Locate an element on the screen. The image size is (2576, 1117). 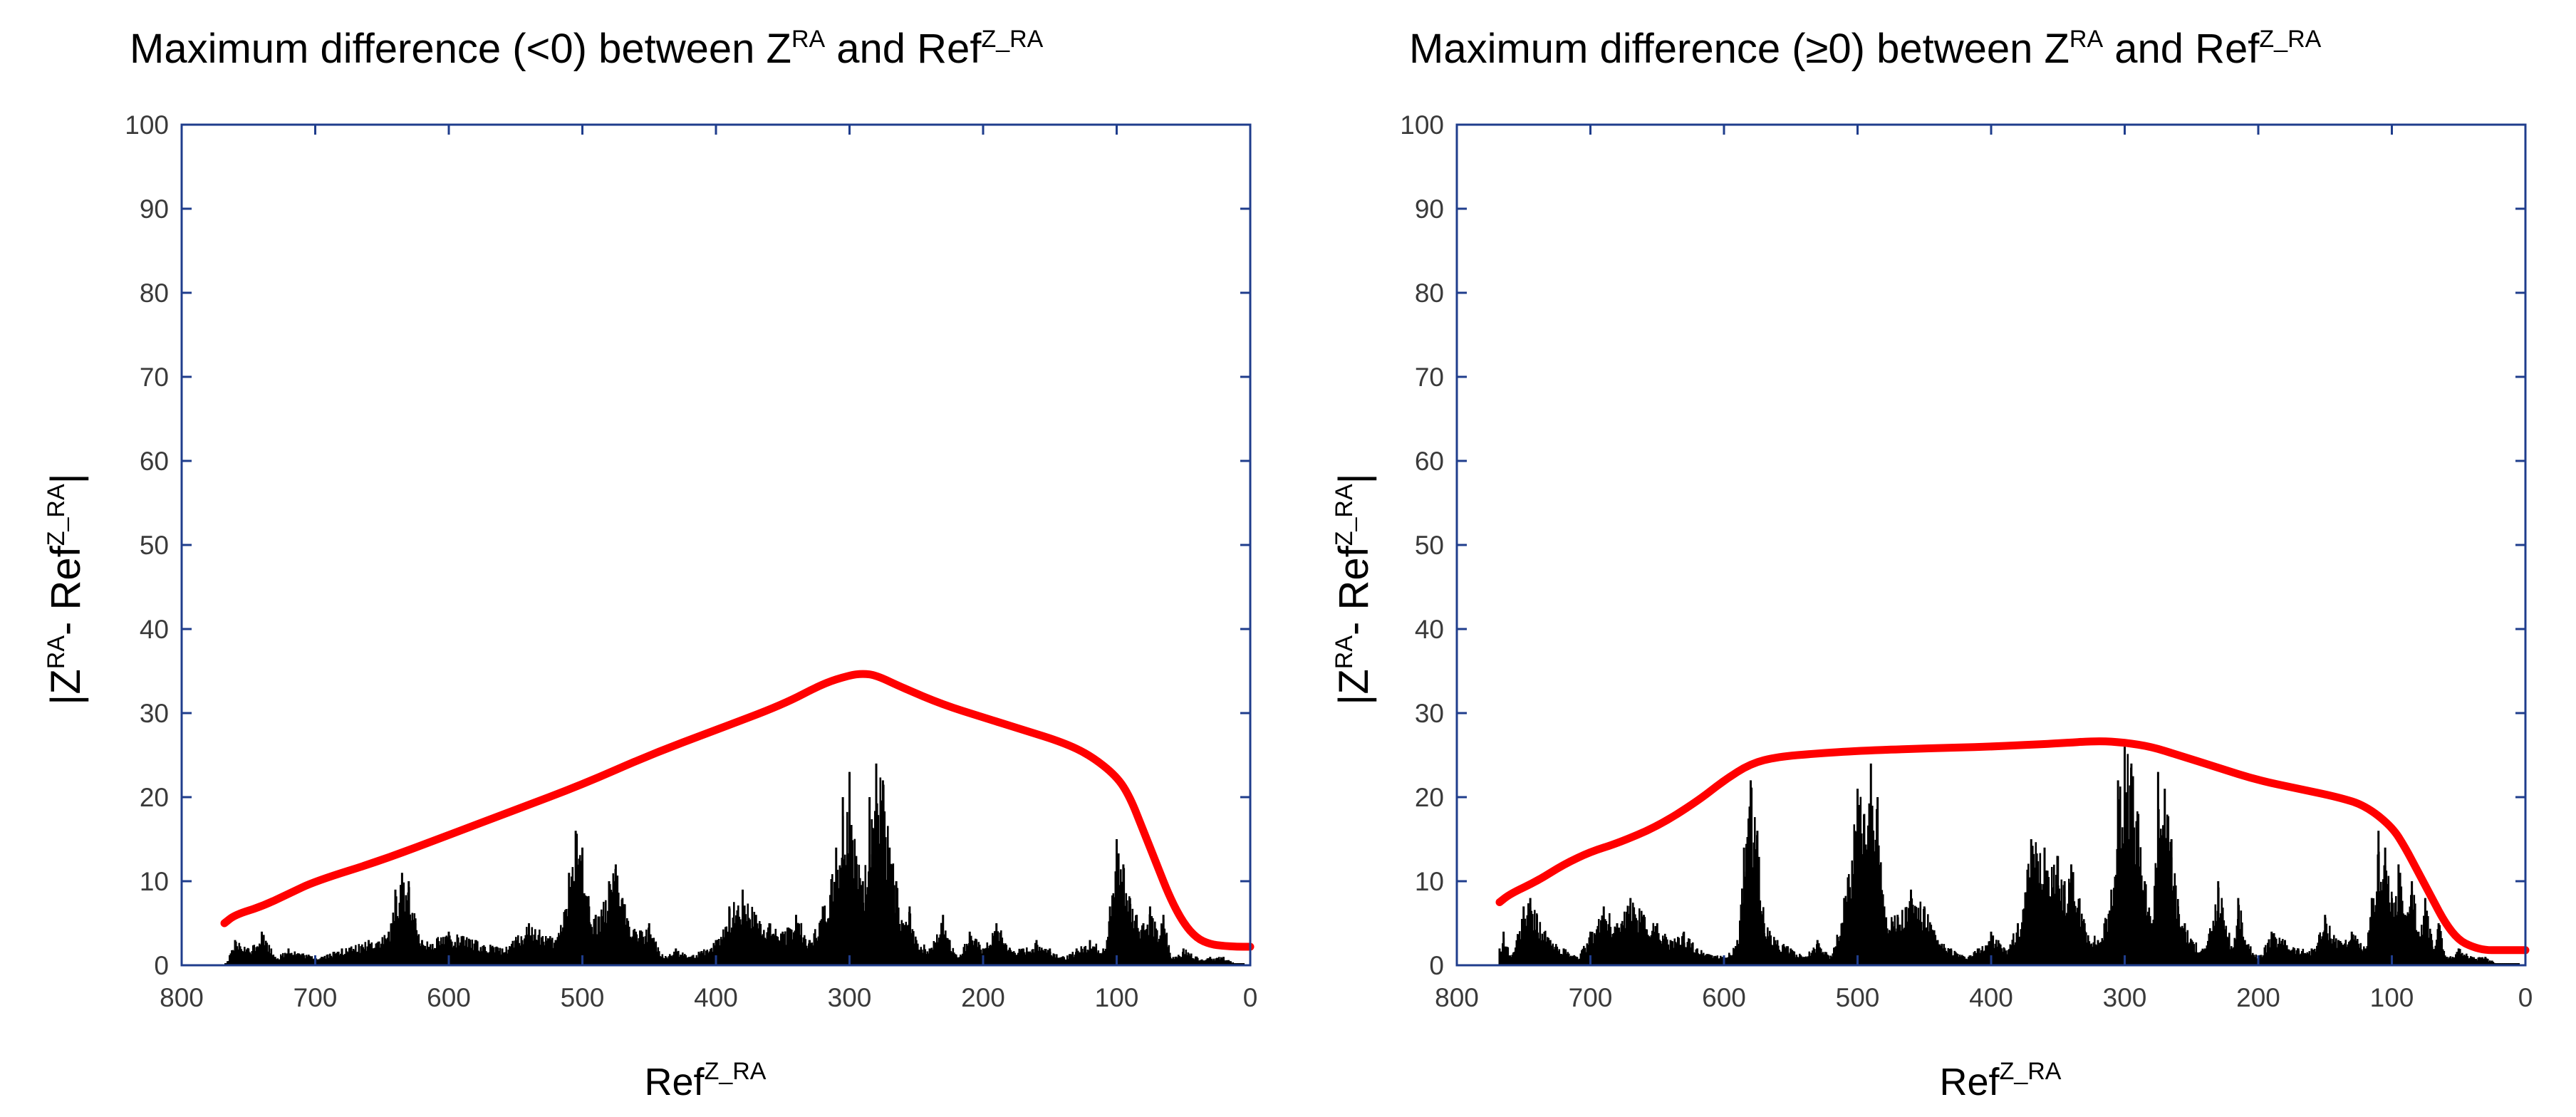
y-tick-label: 40 is located at coordinates (154, 629).